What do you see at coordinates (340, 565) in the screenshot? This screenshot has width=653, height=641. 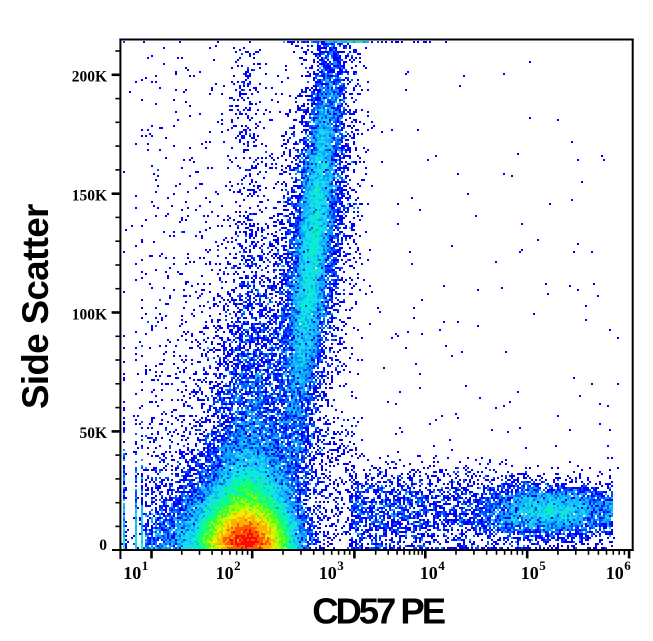 I see `svg-text: 3` at bounding box center [340, 565].